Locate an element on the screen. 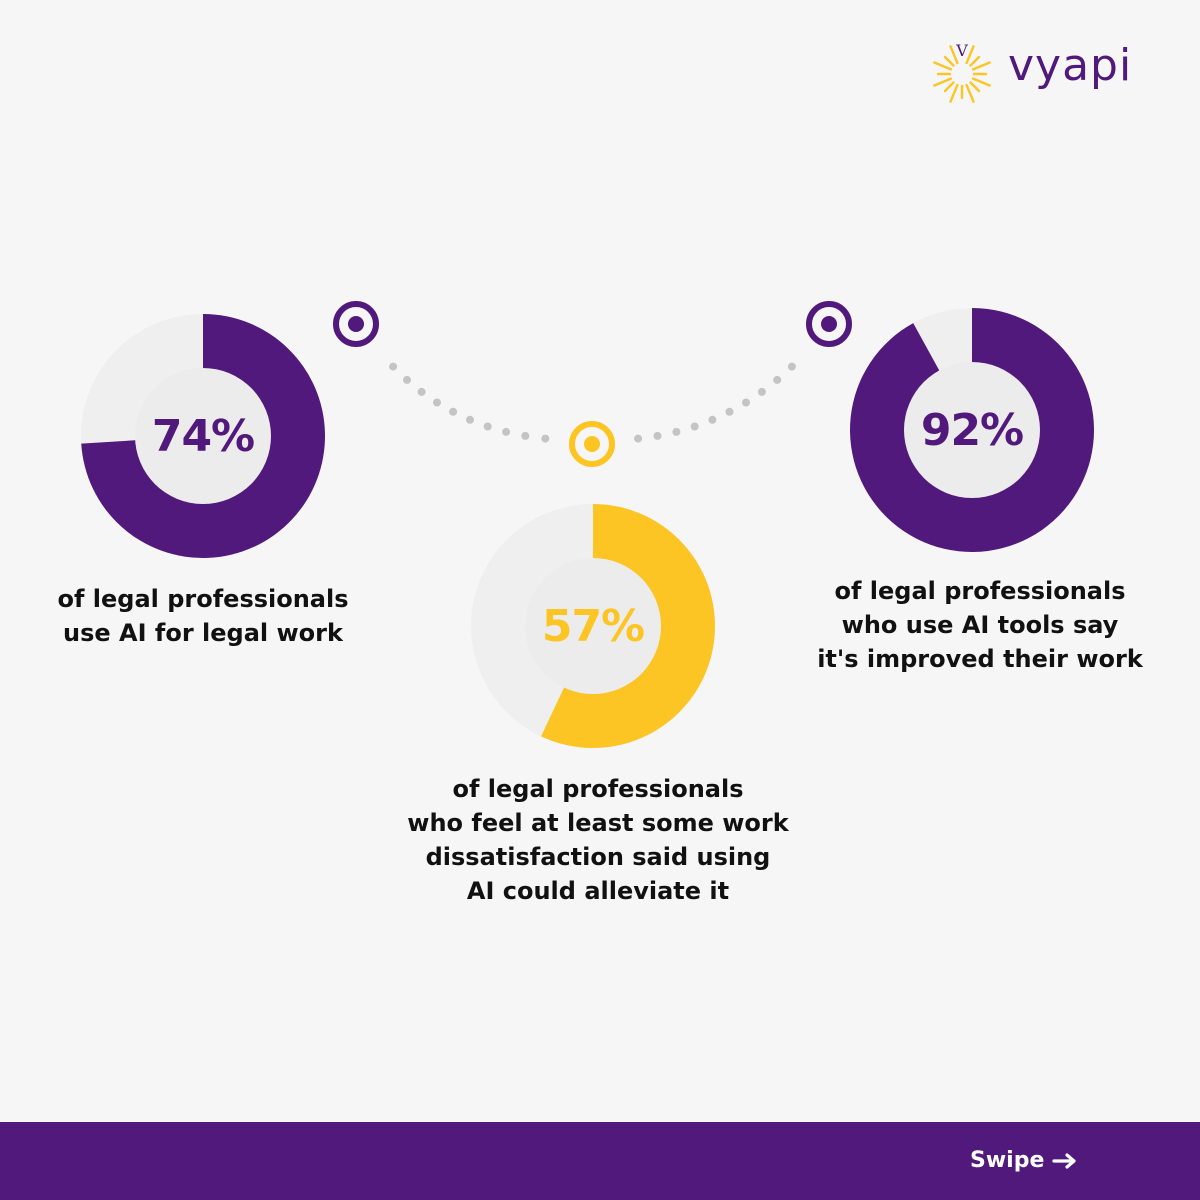 This screenshot has height=1200, width=1200. target-marker-center-icon is located at coordinates (592, 444).